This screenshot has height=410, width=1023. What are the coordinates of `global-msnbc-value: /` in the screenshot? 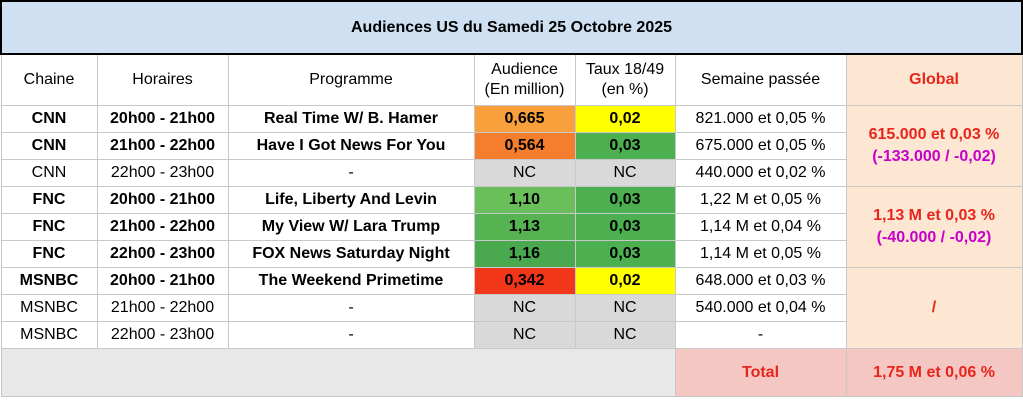 It's located at (934, 307).